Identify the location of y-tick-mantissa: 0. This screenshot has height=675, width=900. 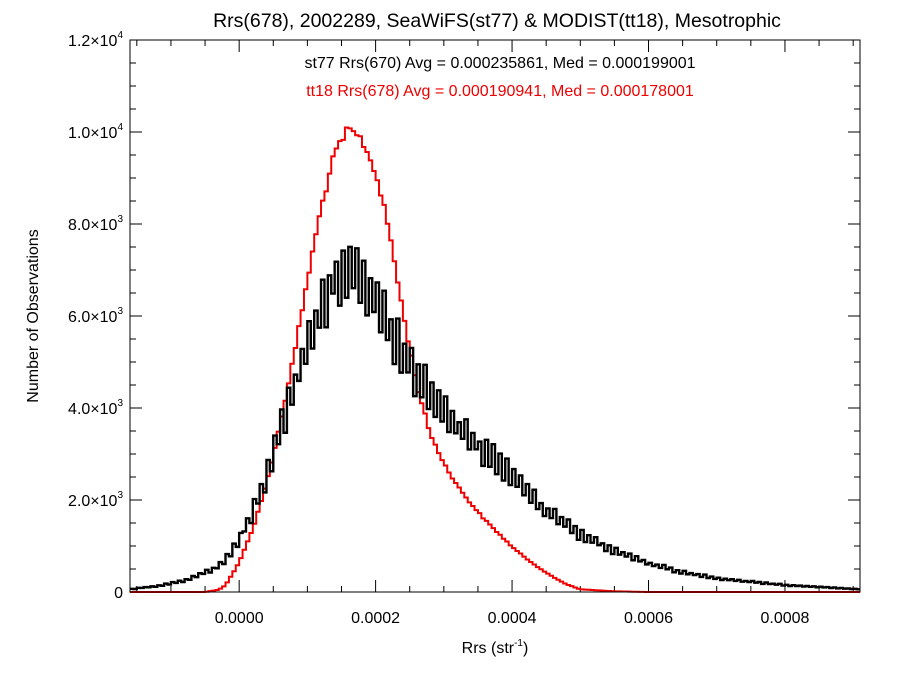
(118, 593).